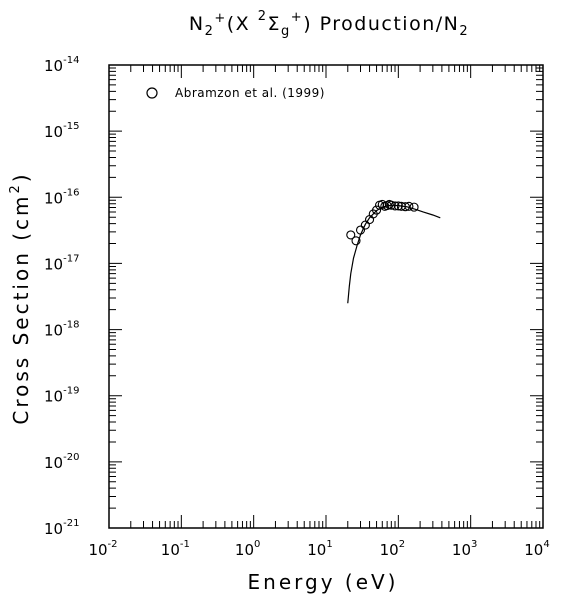 This screenshot has width=563, height=600. What do you see at coordinates (20, 297) in the screenshot?
I see `y-axis-label: Cross Section (cm2)` at bounding box center [20, 297].